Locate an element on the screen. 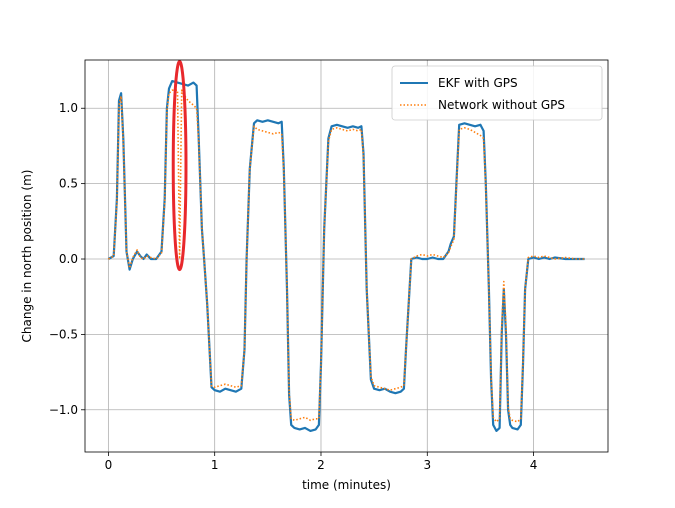 The image size is (675, 508). y-tick-label: 0.5 is located at coordinates (68, 184).